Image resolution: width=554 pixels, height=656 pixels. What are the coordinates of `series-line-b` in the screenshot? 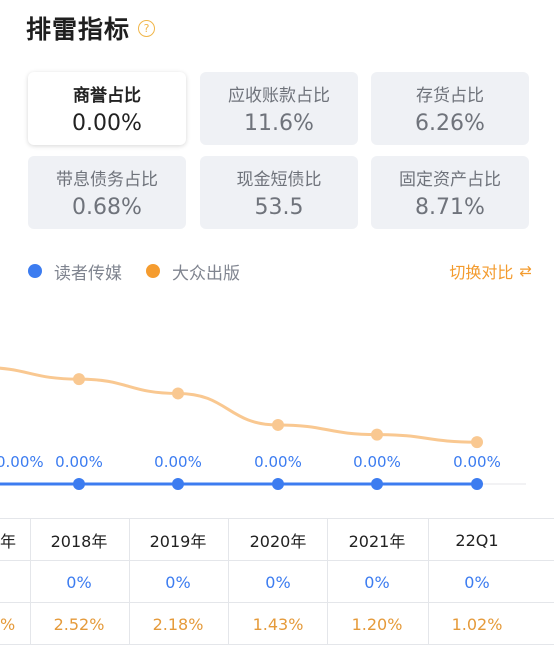 It's located at (239, 405).